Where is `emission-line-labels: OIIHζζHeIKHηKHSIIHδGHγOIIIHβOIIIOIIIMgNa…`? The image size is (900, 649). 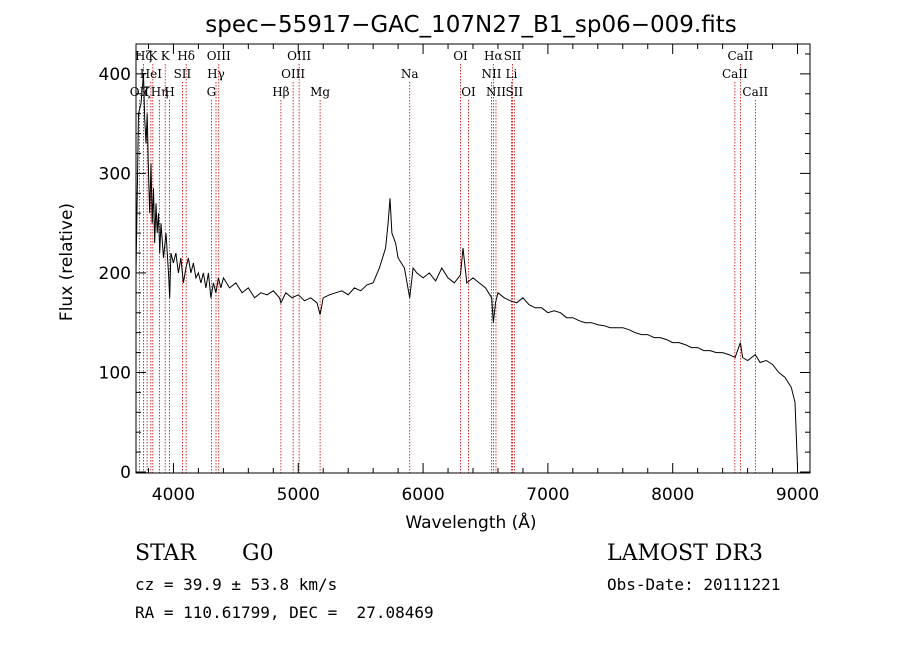 emission-line-labels: OIIHζζHeIKHηKHSIIHδGHγOIIIHβOIIIOIIIMgNa… is located at coordinates (449, 74).